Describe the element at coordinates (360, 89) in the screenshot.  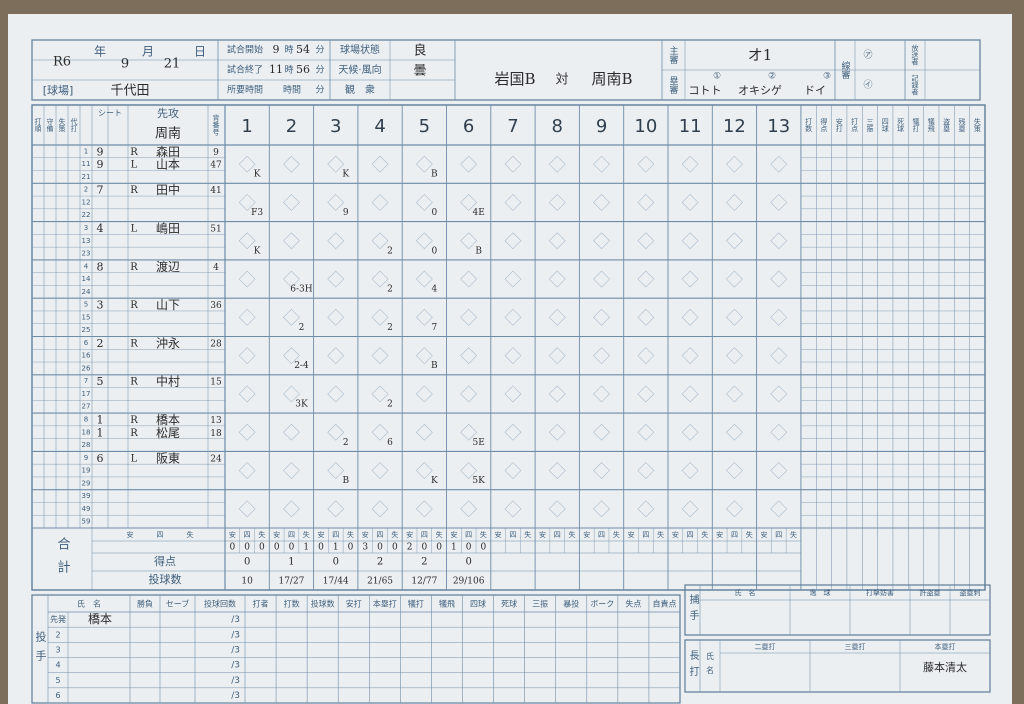
I see `spectators-label: 観 衆` at that location.